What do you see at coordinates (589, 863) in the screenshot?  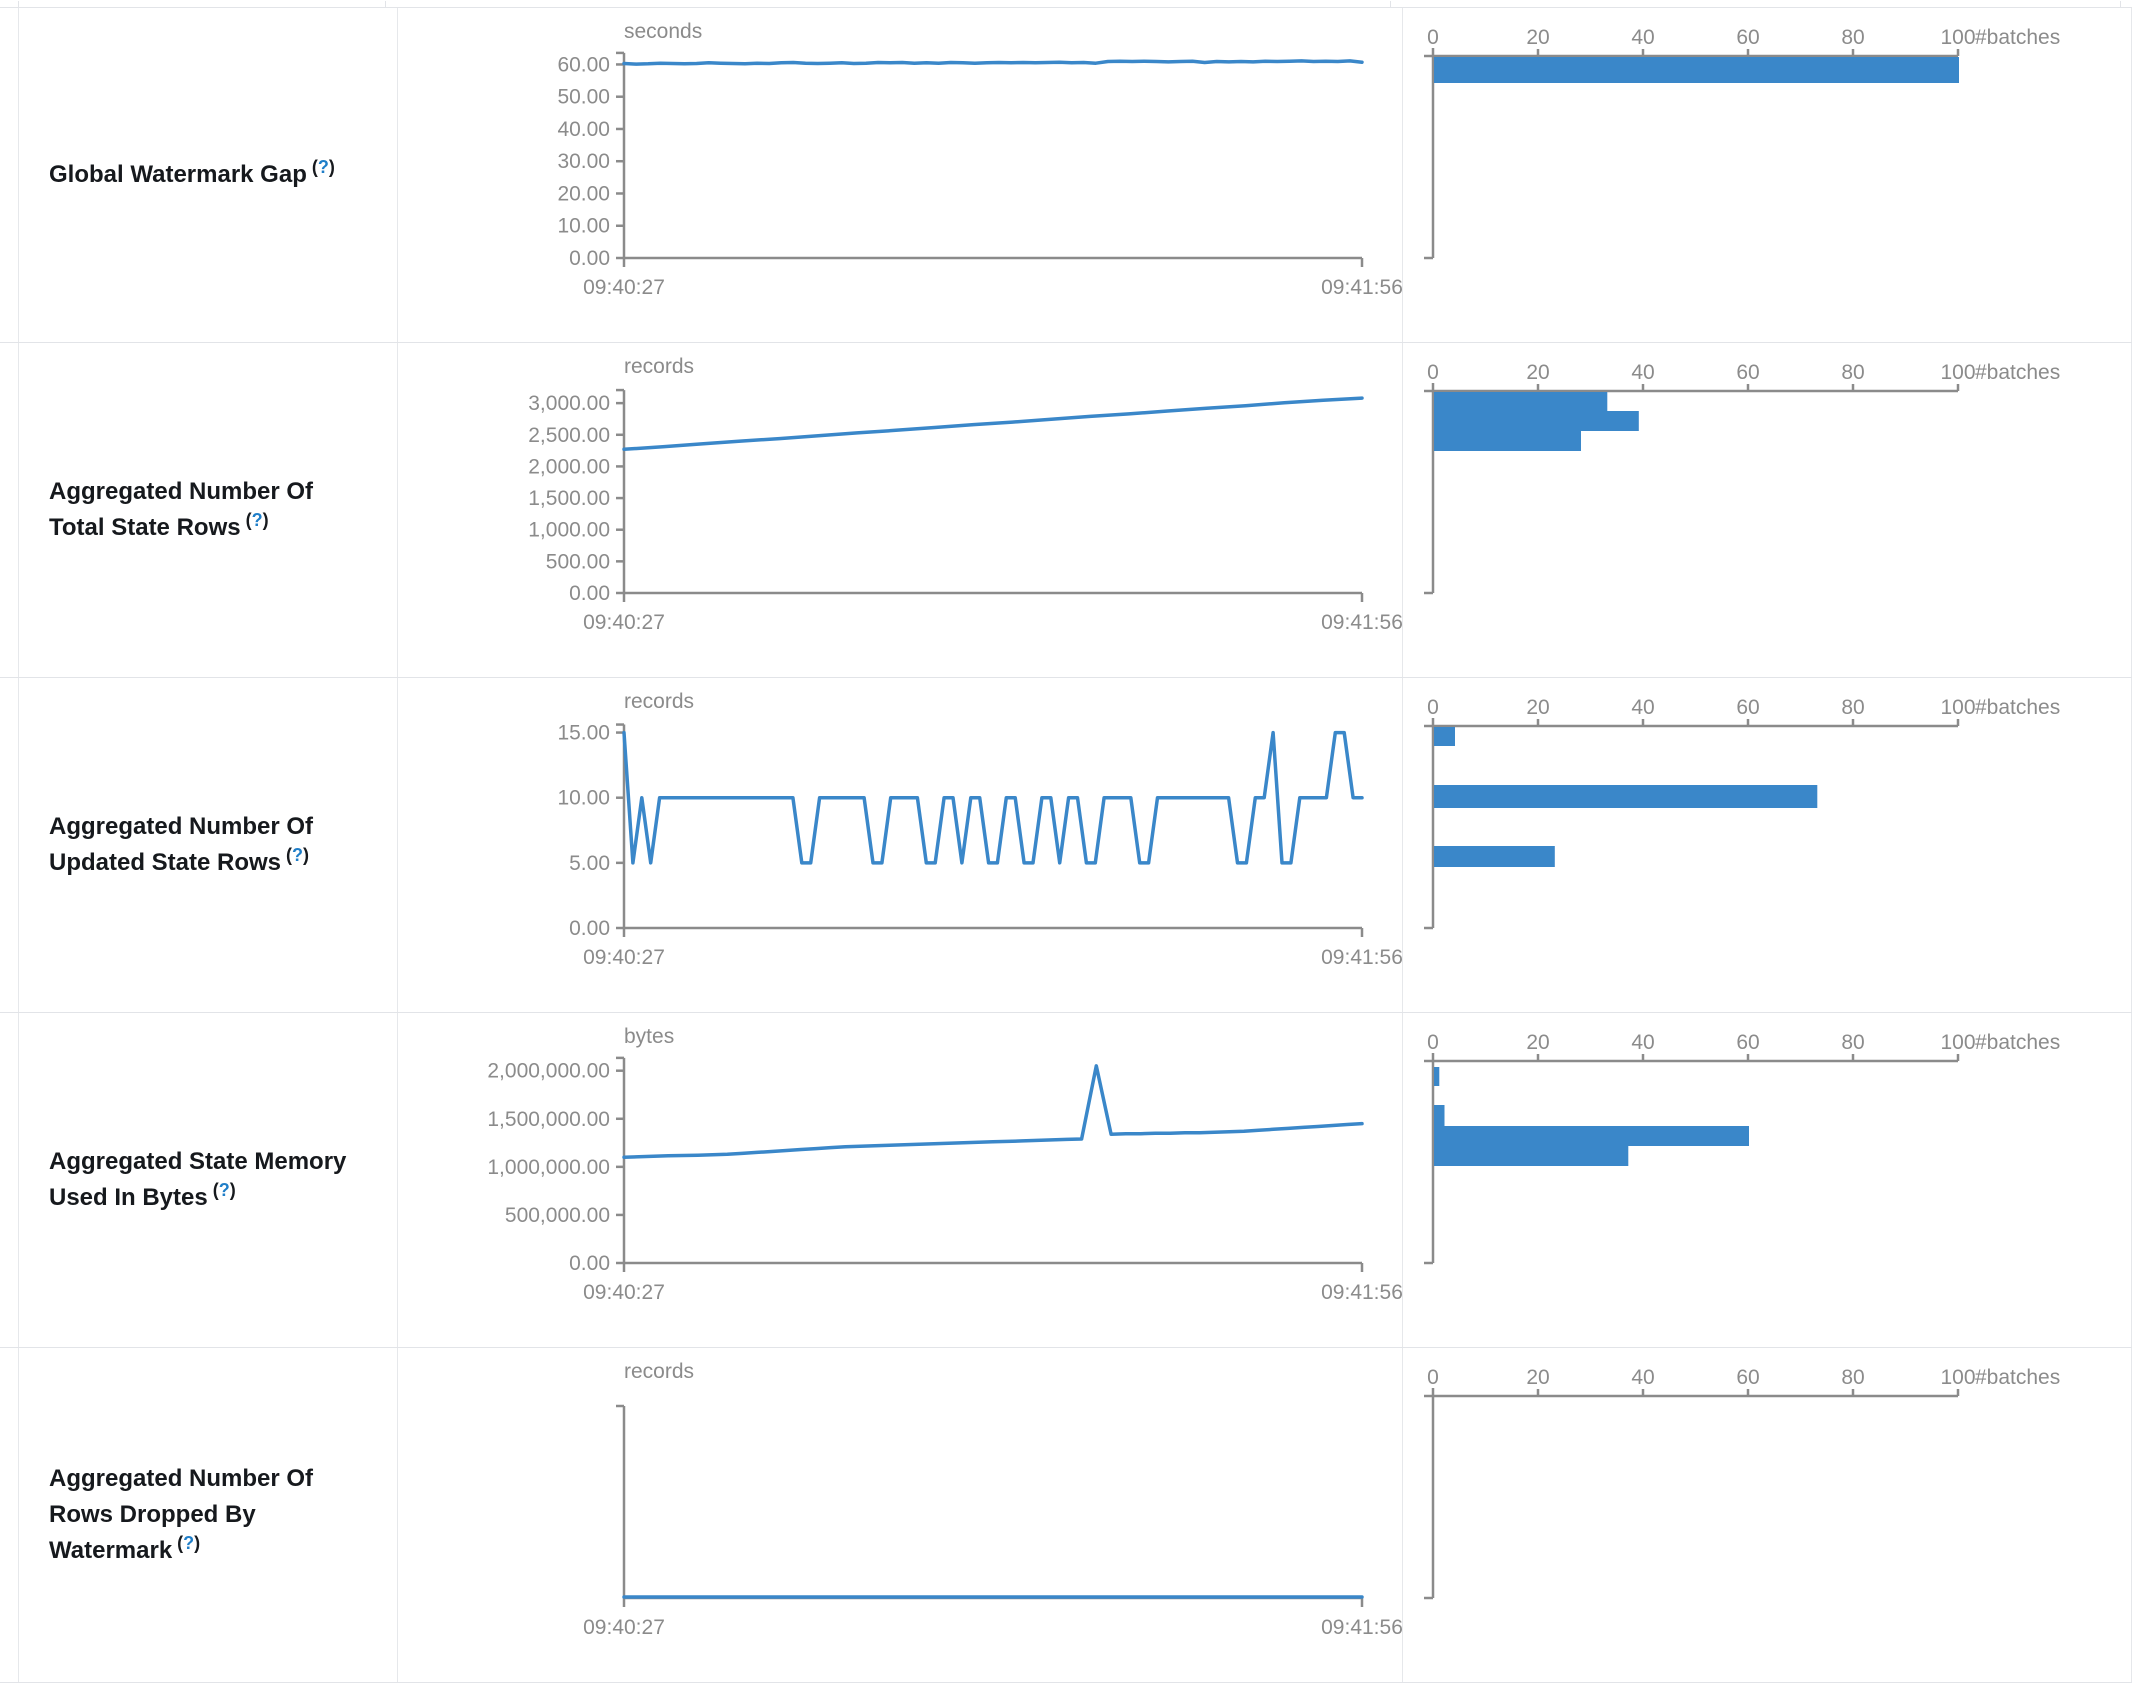 I see `y-tick-label: 5.00` at bounding box center [589, 863].